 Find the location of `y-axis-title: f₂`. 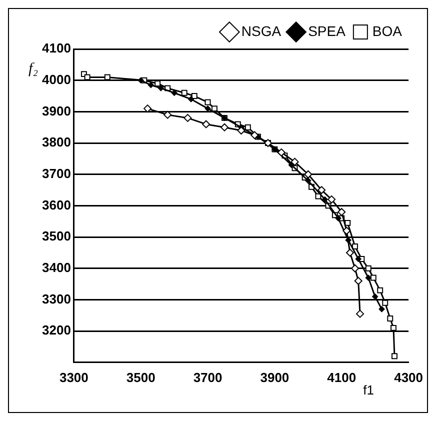

y-axis-title: f₂ is located at coordinates (33, 68).